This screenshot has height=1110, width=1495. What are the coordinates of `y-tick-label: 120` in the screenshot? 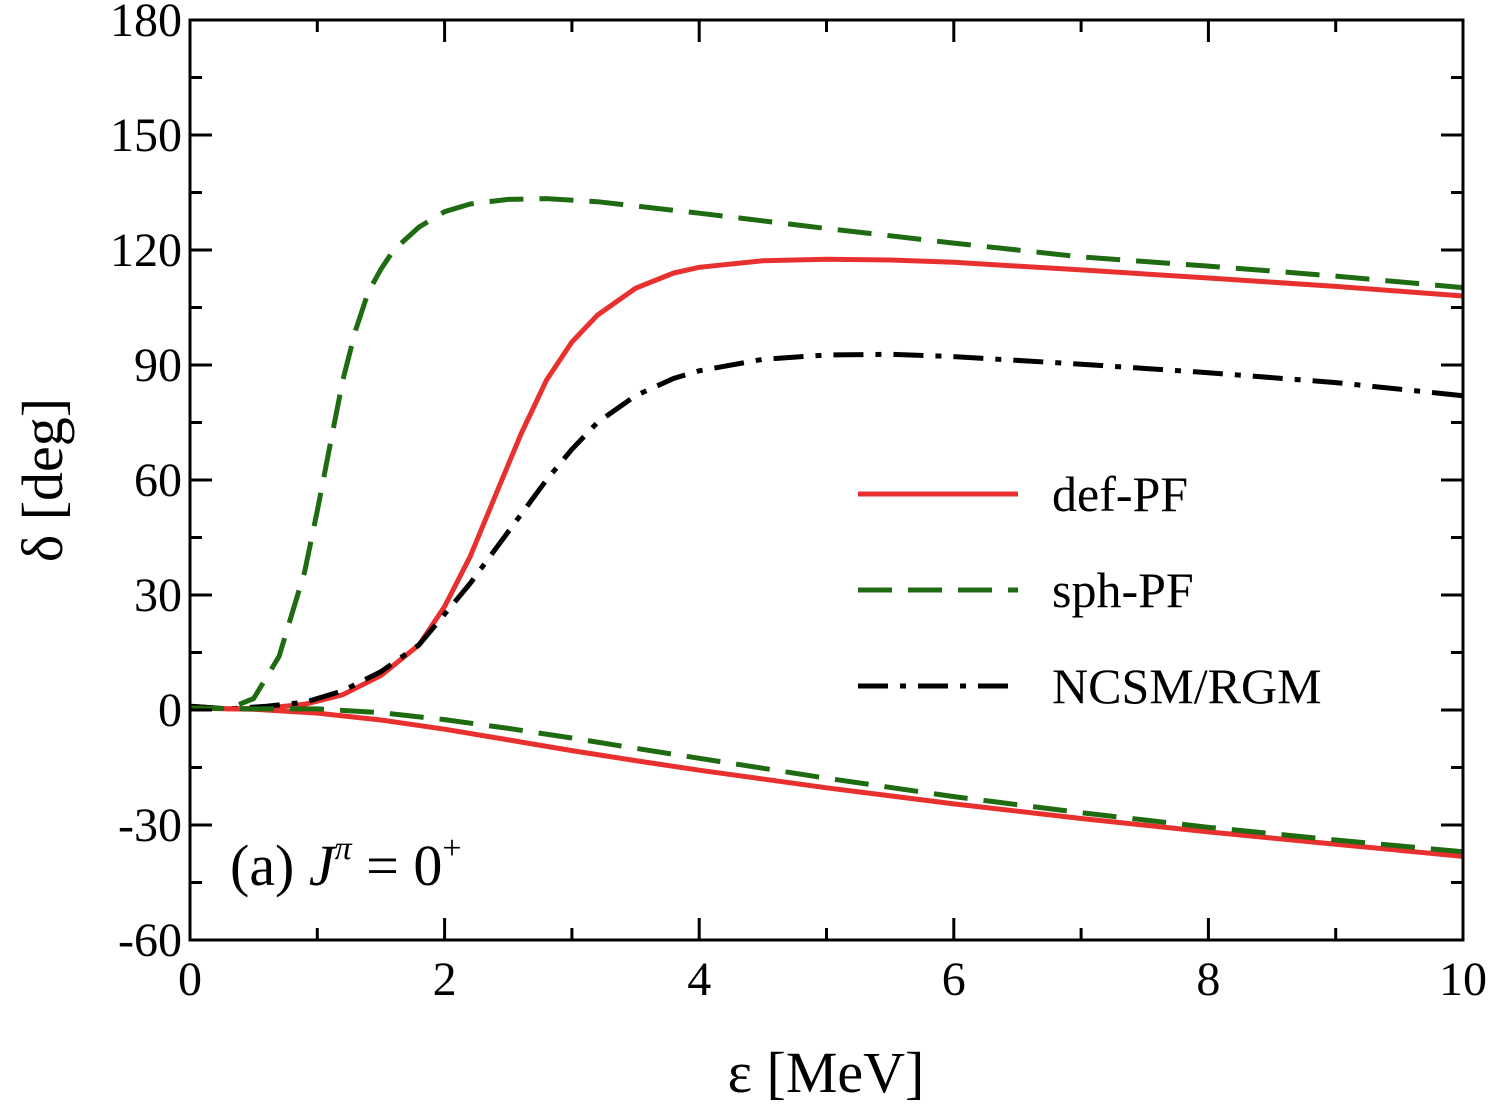 It's located at (146, 250).